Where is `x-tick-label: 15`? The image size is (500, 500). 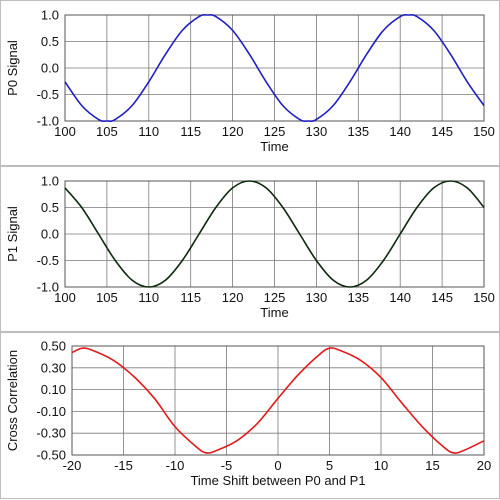 x-tick-label: 15 is located at coordinates (432, 465).